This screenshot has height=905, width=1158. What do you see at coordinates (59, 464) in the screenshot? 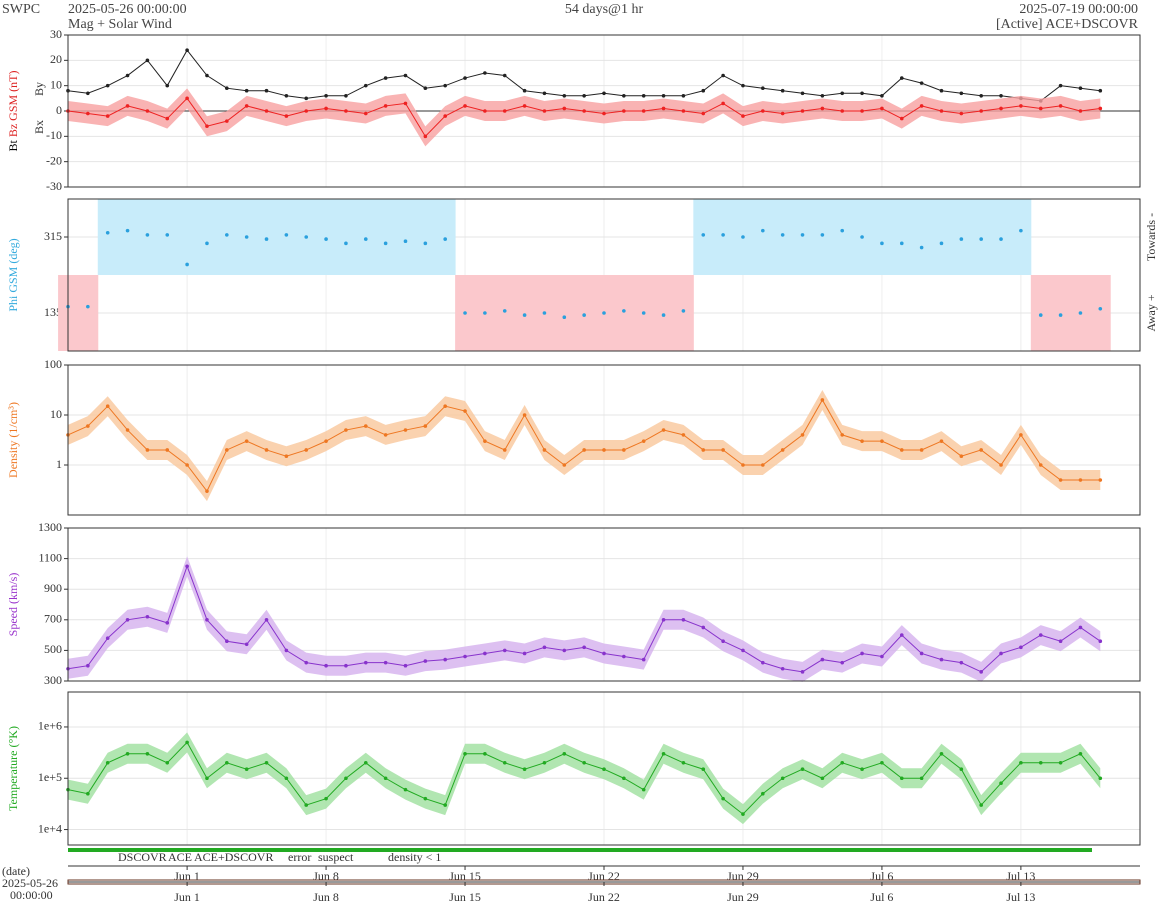
I see `y-tick-label: 1` at bounding box center [59, 464].